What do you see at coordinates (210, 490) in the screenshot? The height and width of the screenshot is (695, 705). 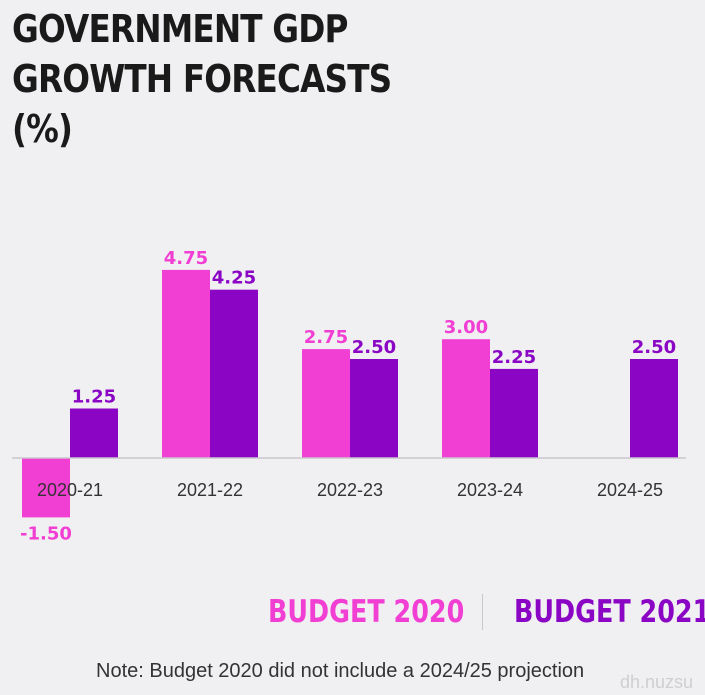 I see `category-label-2021-22: 2021-22` at bounding box center [210, 490].